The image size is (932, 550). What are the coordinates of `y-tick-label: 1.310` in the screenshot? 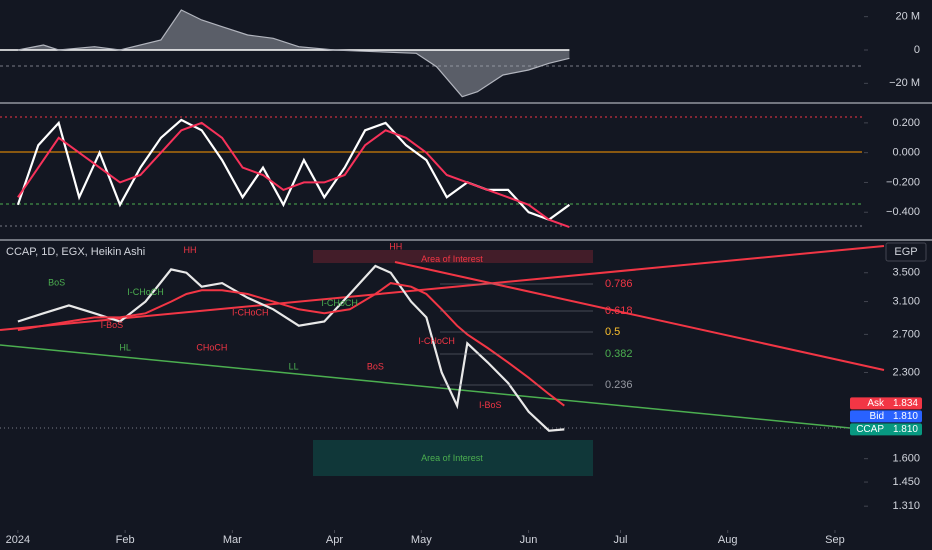 It's located at (906, 506).